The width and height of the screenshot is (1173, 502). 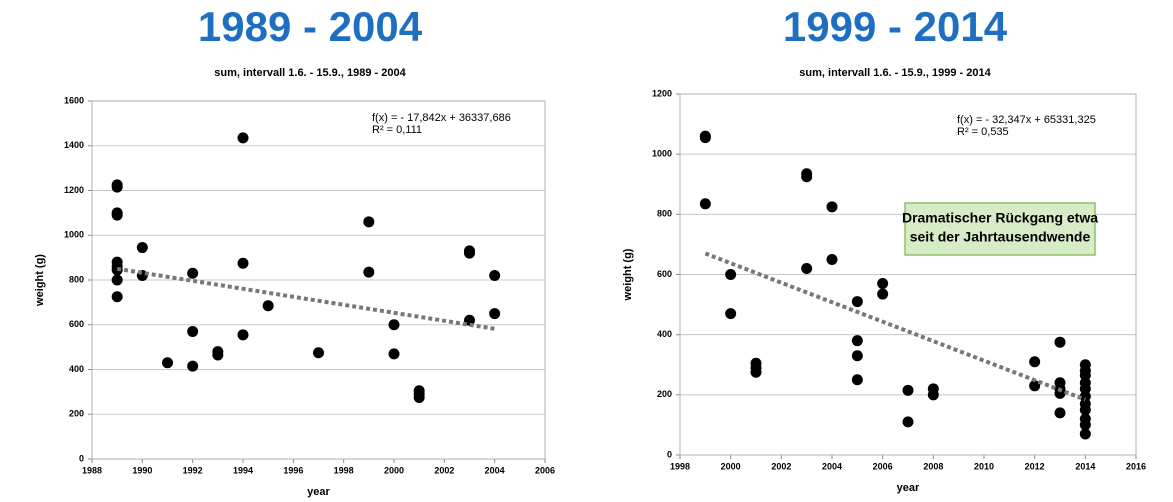 I want to click on x-tick-label: 2012, so click(x=1035, y=466).